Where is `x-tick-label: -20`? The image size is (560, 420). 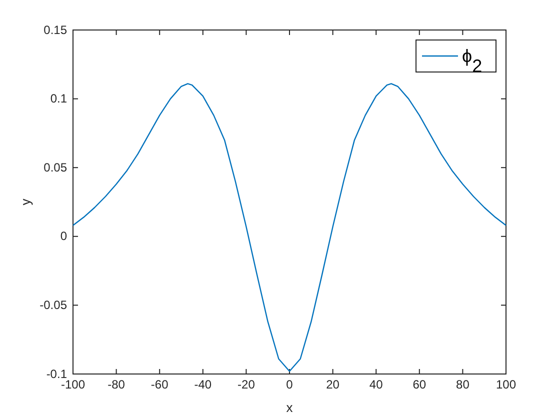 x-tick-label: -20 is located at coordinates (247, 385).